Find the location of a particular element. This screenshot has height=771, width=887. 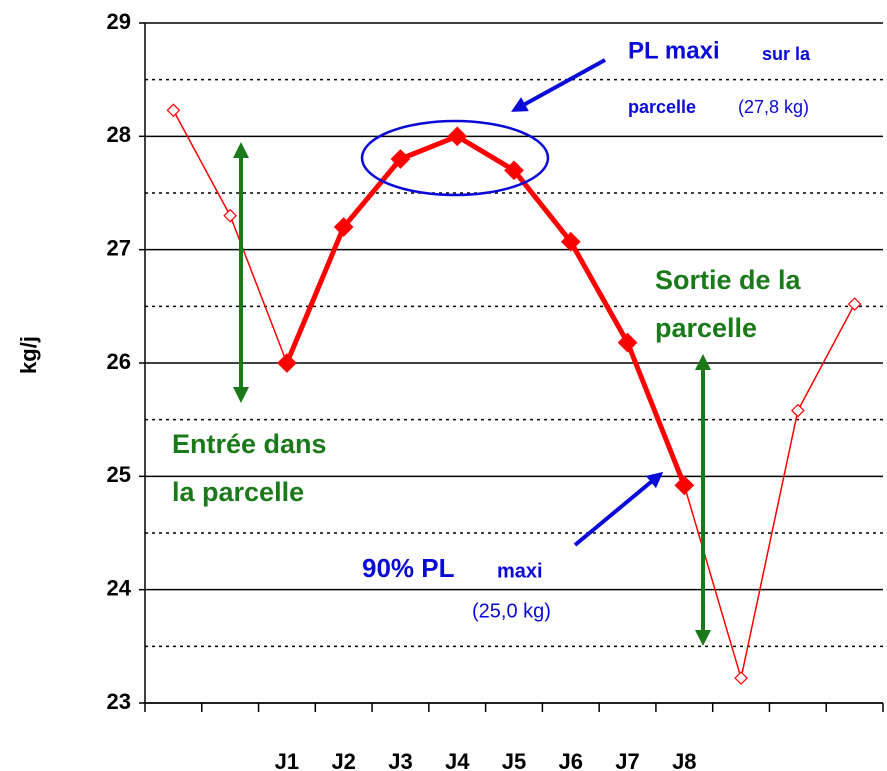

y-tick-label: 25 is located at coordinates (119, 474).